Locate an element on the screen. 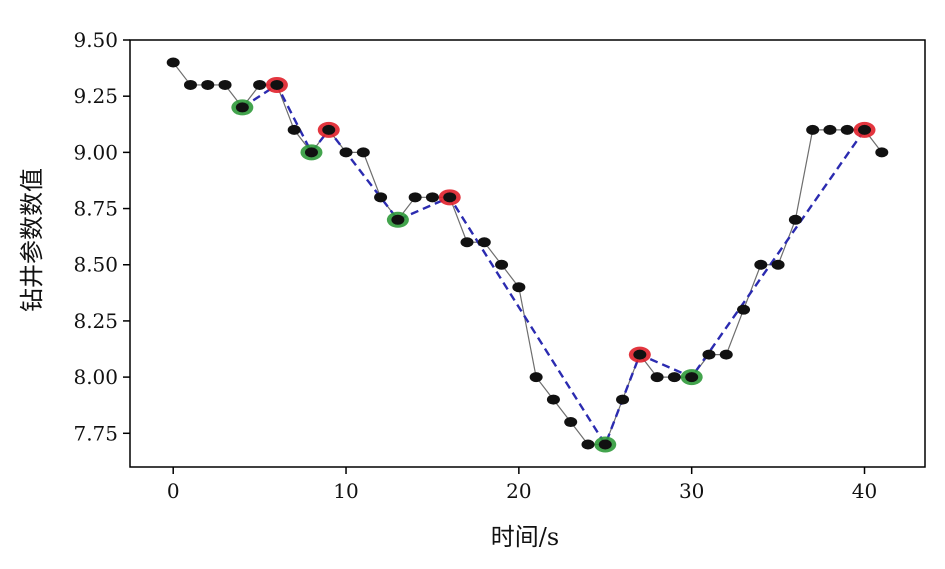 This screenshot has width=945, height=569. y-tick-label: 8.50 is located at coordinates (95, 265).